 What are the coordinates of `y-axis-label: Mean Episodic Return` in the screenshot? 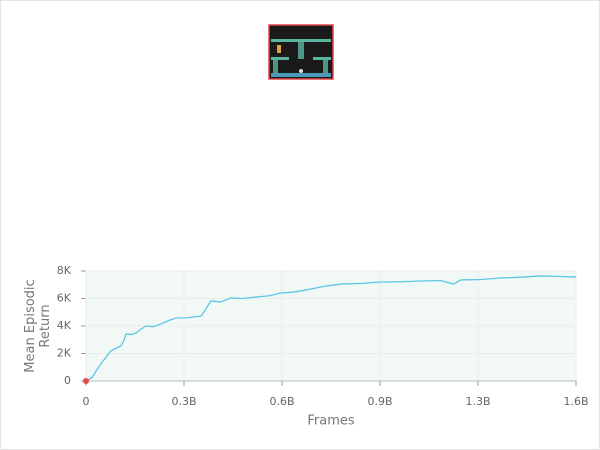 It's located at (38, 326).